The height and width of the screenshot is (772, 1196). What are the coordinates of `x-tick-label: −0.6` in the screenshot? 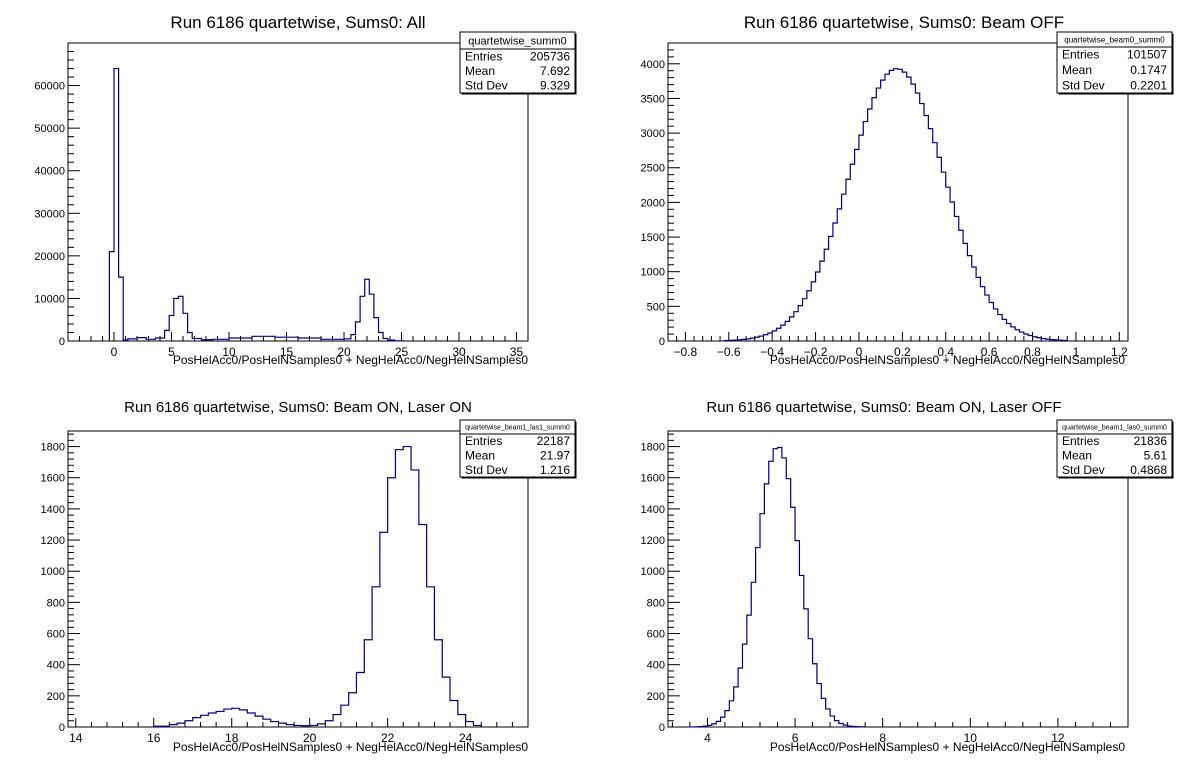 It's located at (729, 352).